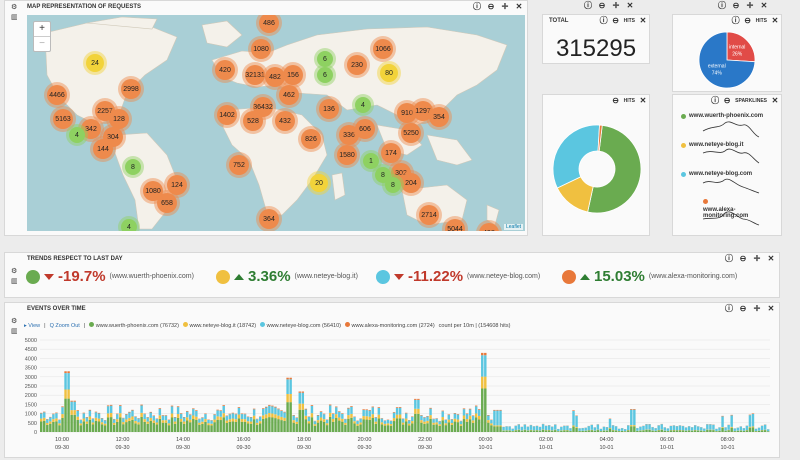  What do you see at coordinates (505, 6) in the screenshot?
I see `move-icon: ✛` at bounding box center [505, 6].